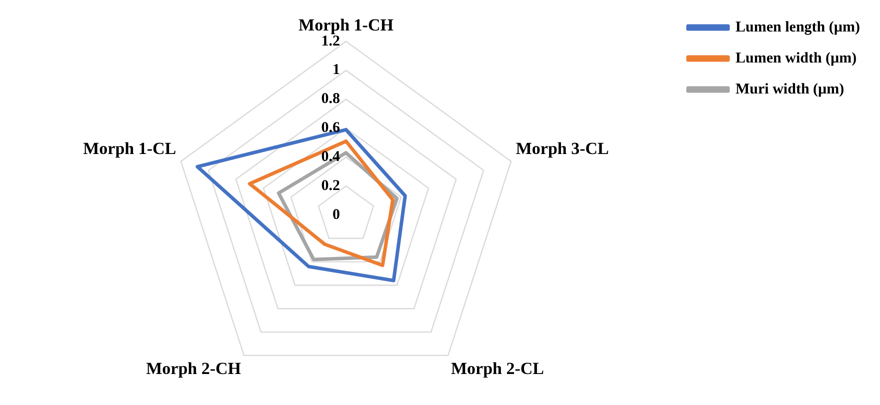 This screenshot has height=405, width=880. I want to click on spoke-label: Morph 1-CH, so click(346, 25).